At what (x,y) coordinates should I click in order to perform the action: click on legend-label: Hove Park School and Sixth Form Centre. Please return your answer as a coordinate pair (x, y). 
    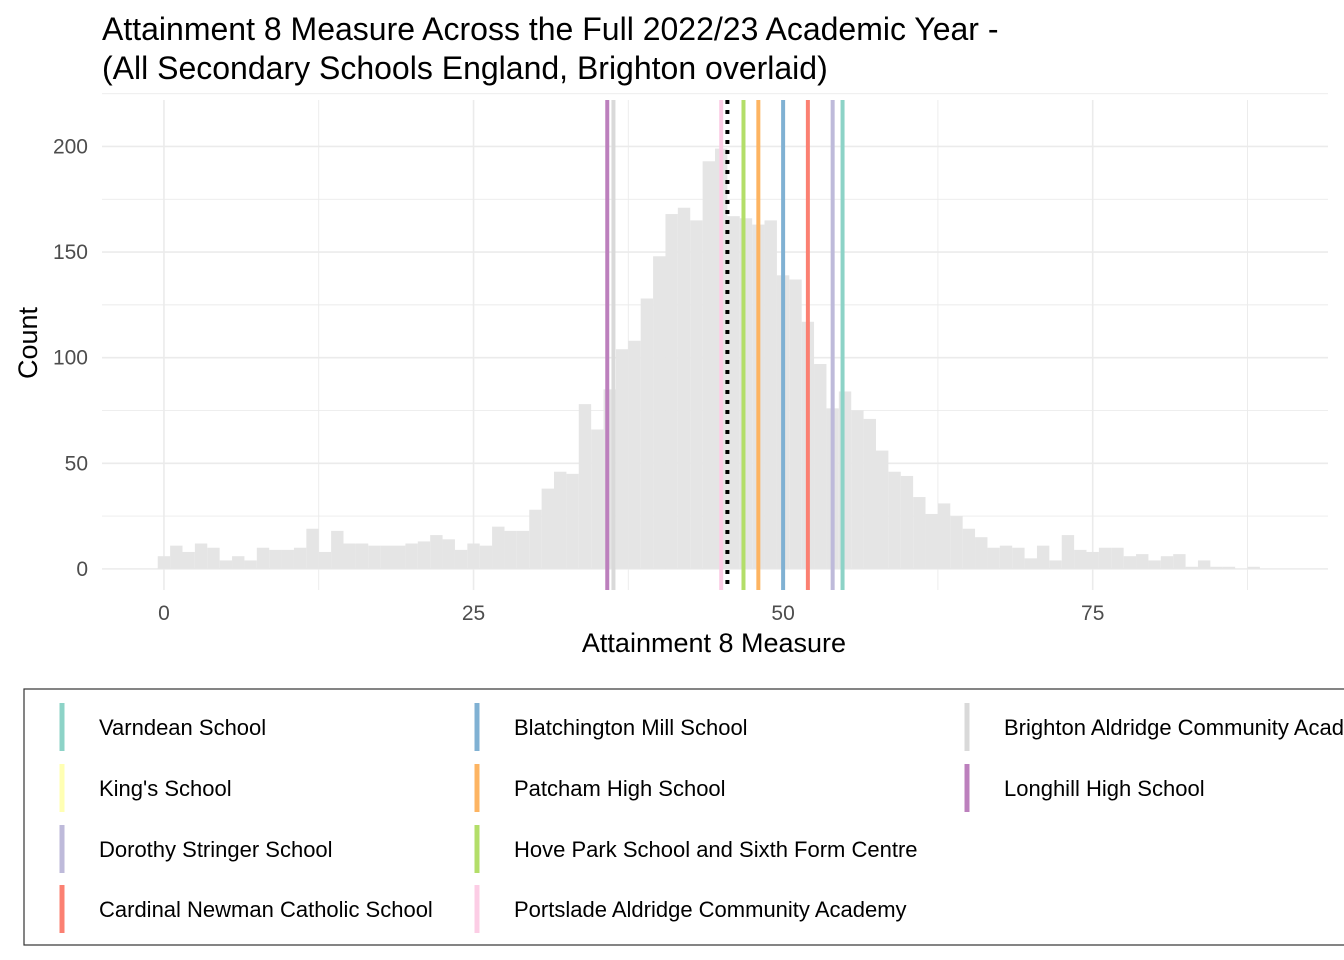
    Looking at the image, I should click on (716, 849).